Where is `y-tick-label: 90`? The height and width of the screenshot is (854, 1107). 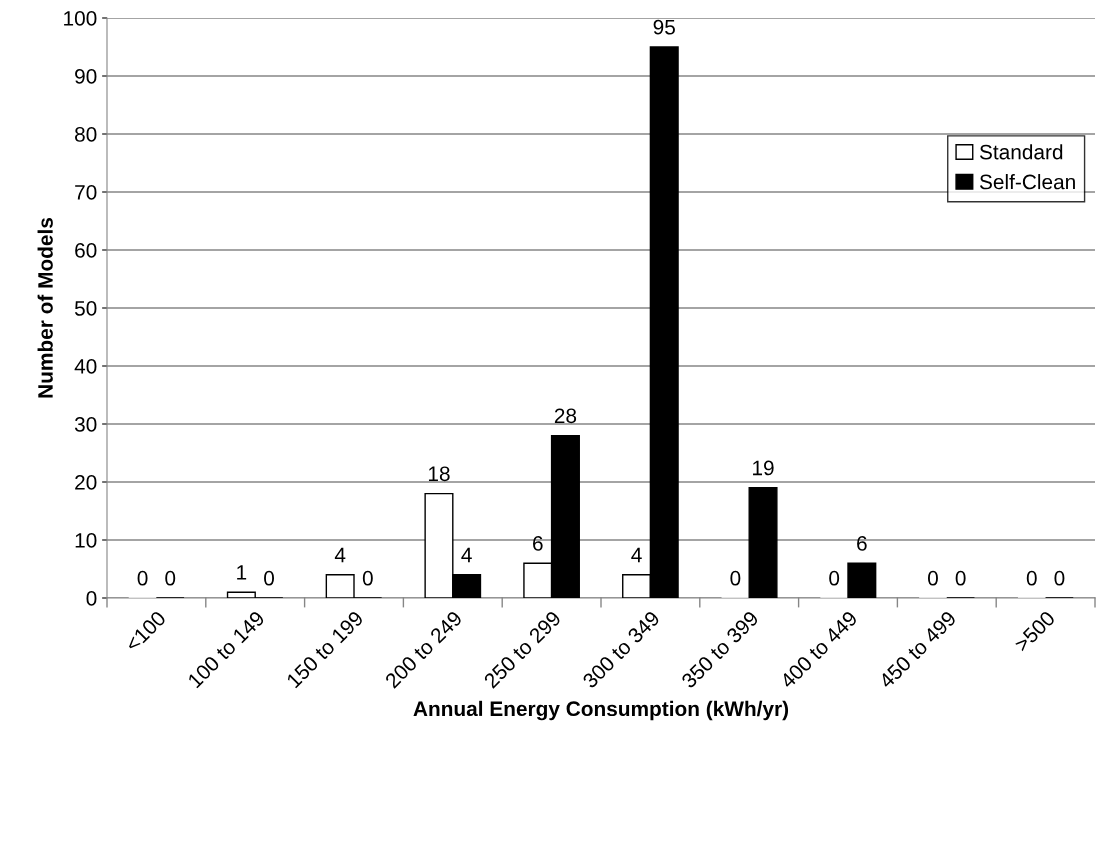
y-tick-label: 90 is located at coordinates (86, 76).